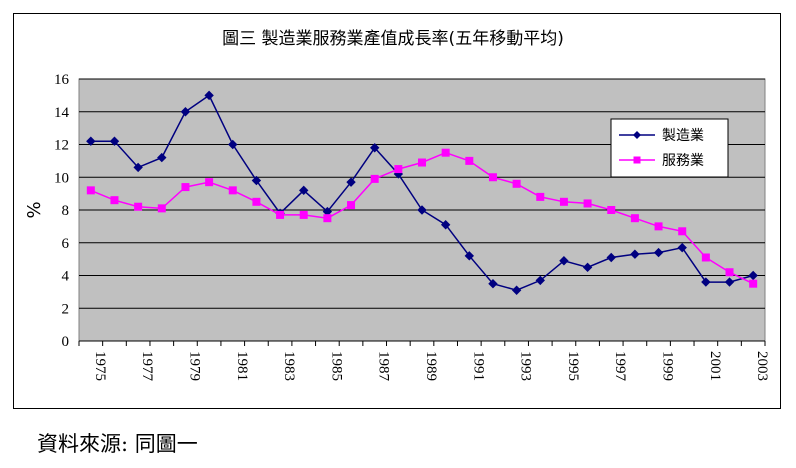  I want to click on legend-label: 製造業, so click(683, 136).